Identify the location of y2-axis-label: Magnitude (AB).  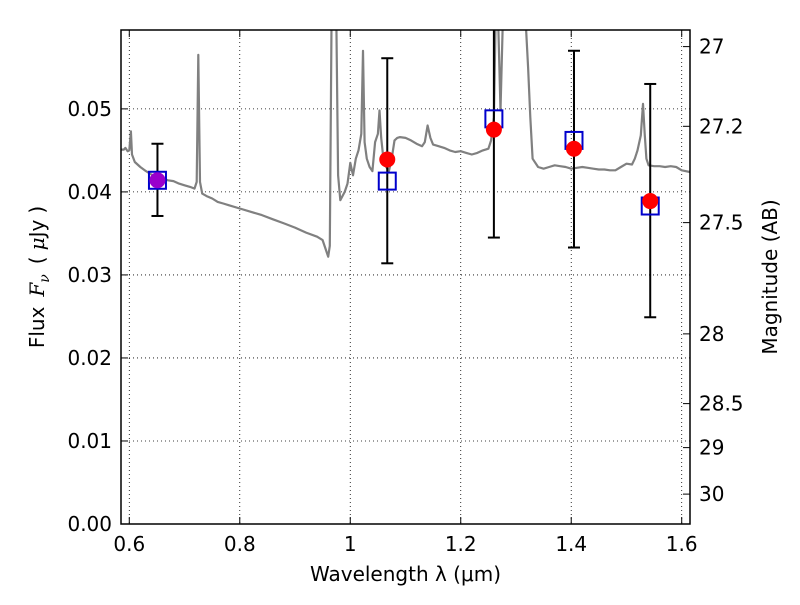
(770, 276).